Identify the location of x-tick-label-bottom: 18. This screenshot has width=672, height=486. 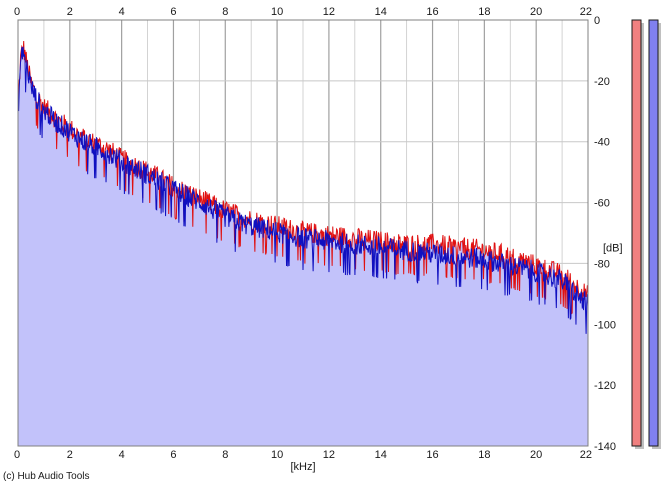
(484, 455).